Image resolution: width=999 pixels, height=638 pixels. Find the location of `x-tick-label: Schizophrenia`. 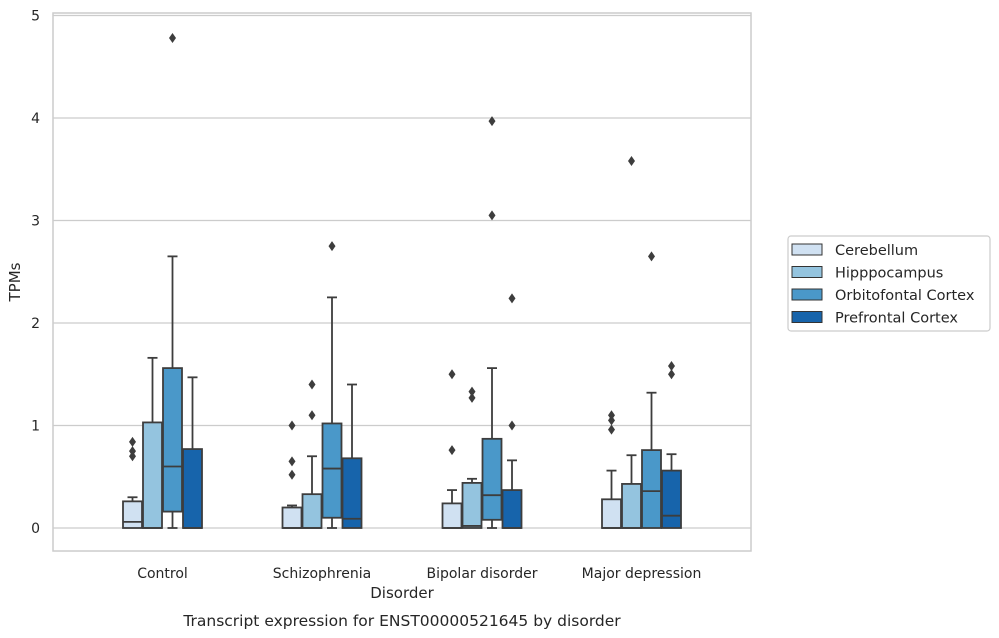

x-tick-label: Schizophrenia is located at coordinates (322, 574).